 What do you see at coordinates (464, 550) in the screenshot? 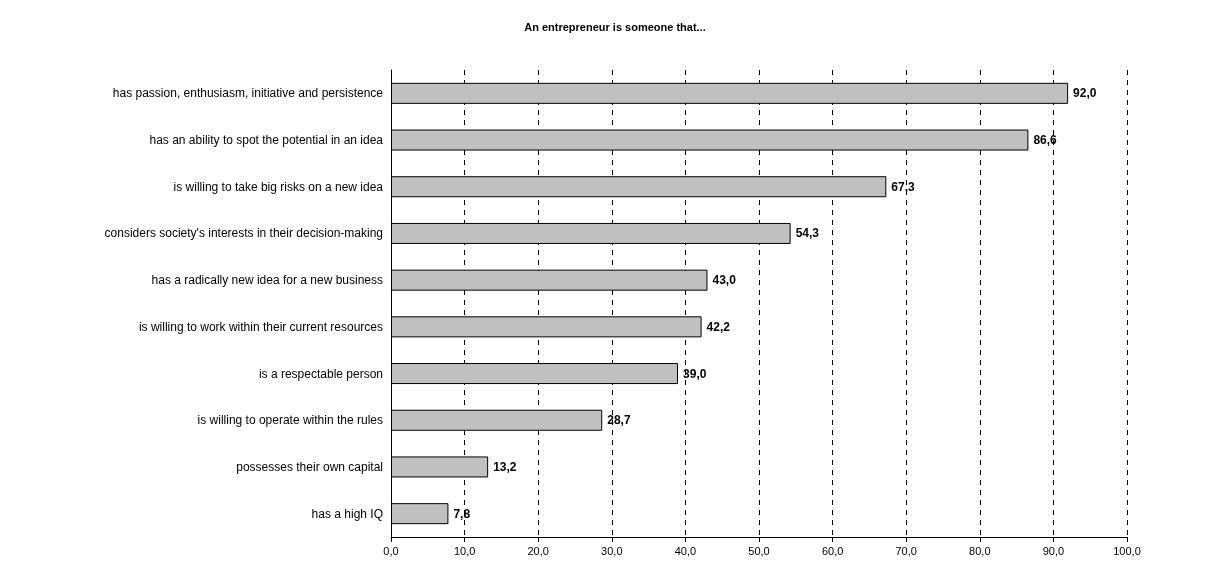
I see `x-tick-label: 10,0` at bounding box center [464, 550].